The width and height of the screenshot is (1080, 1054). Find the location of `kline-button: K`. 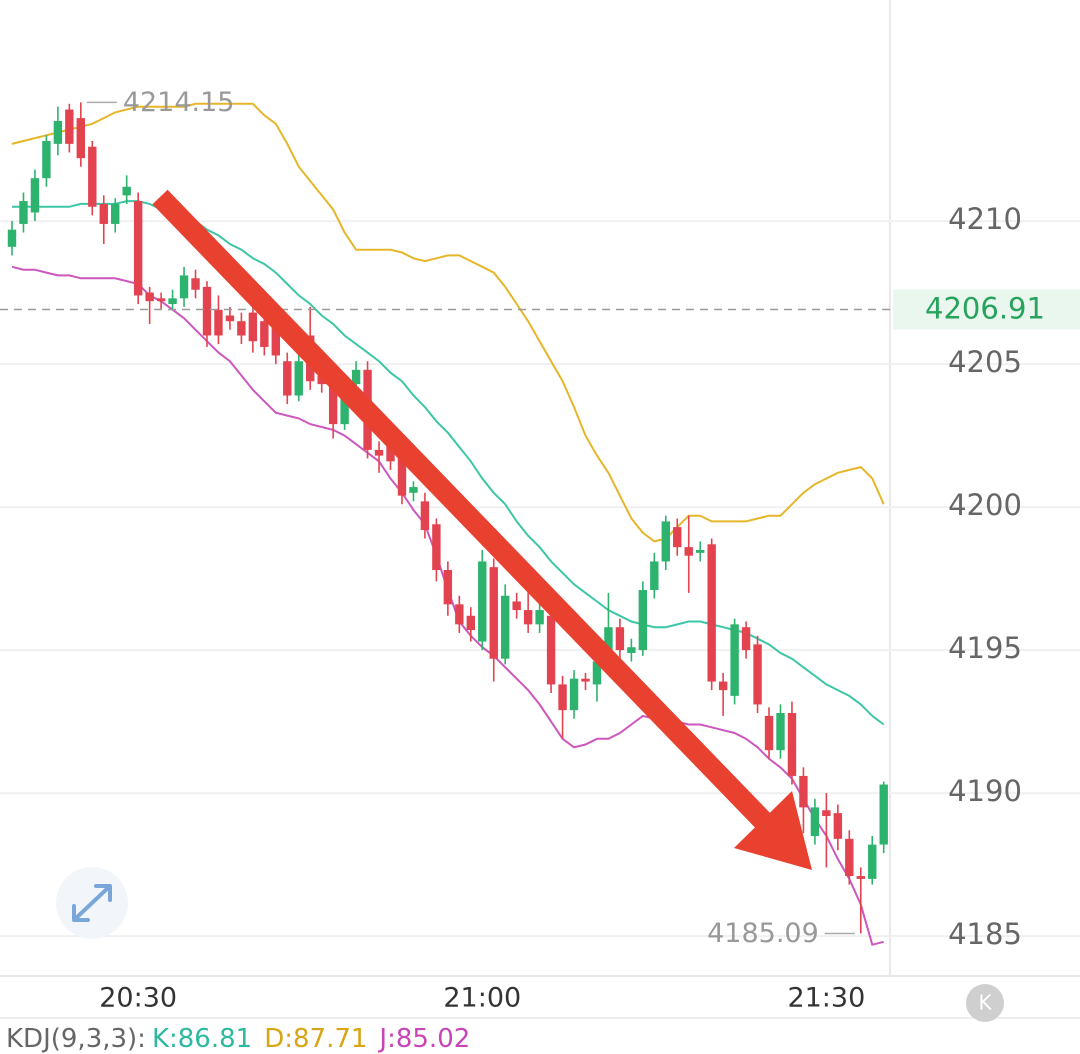

kline-button: K is located at coordinates (985, 1003).